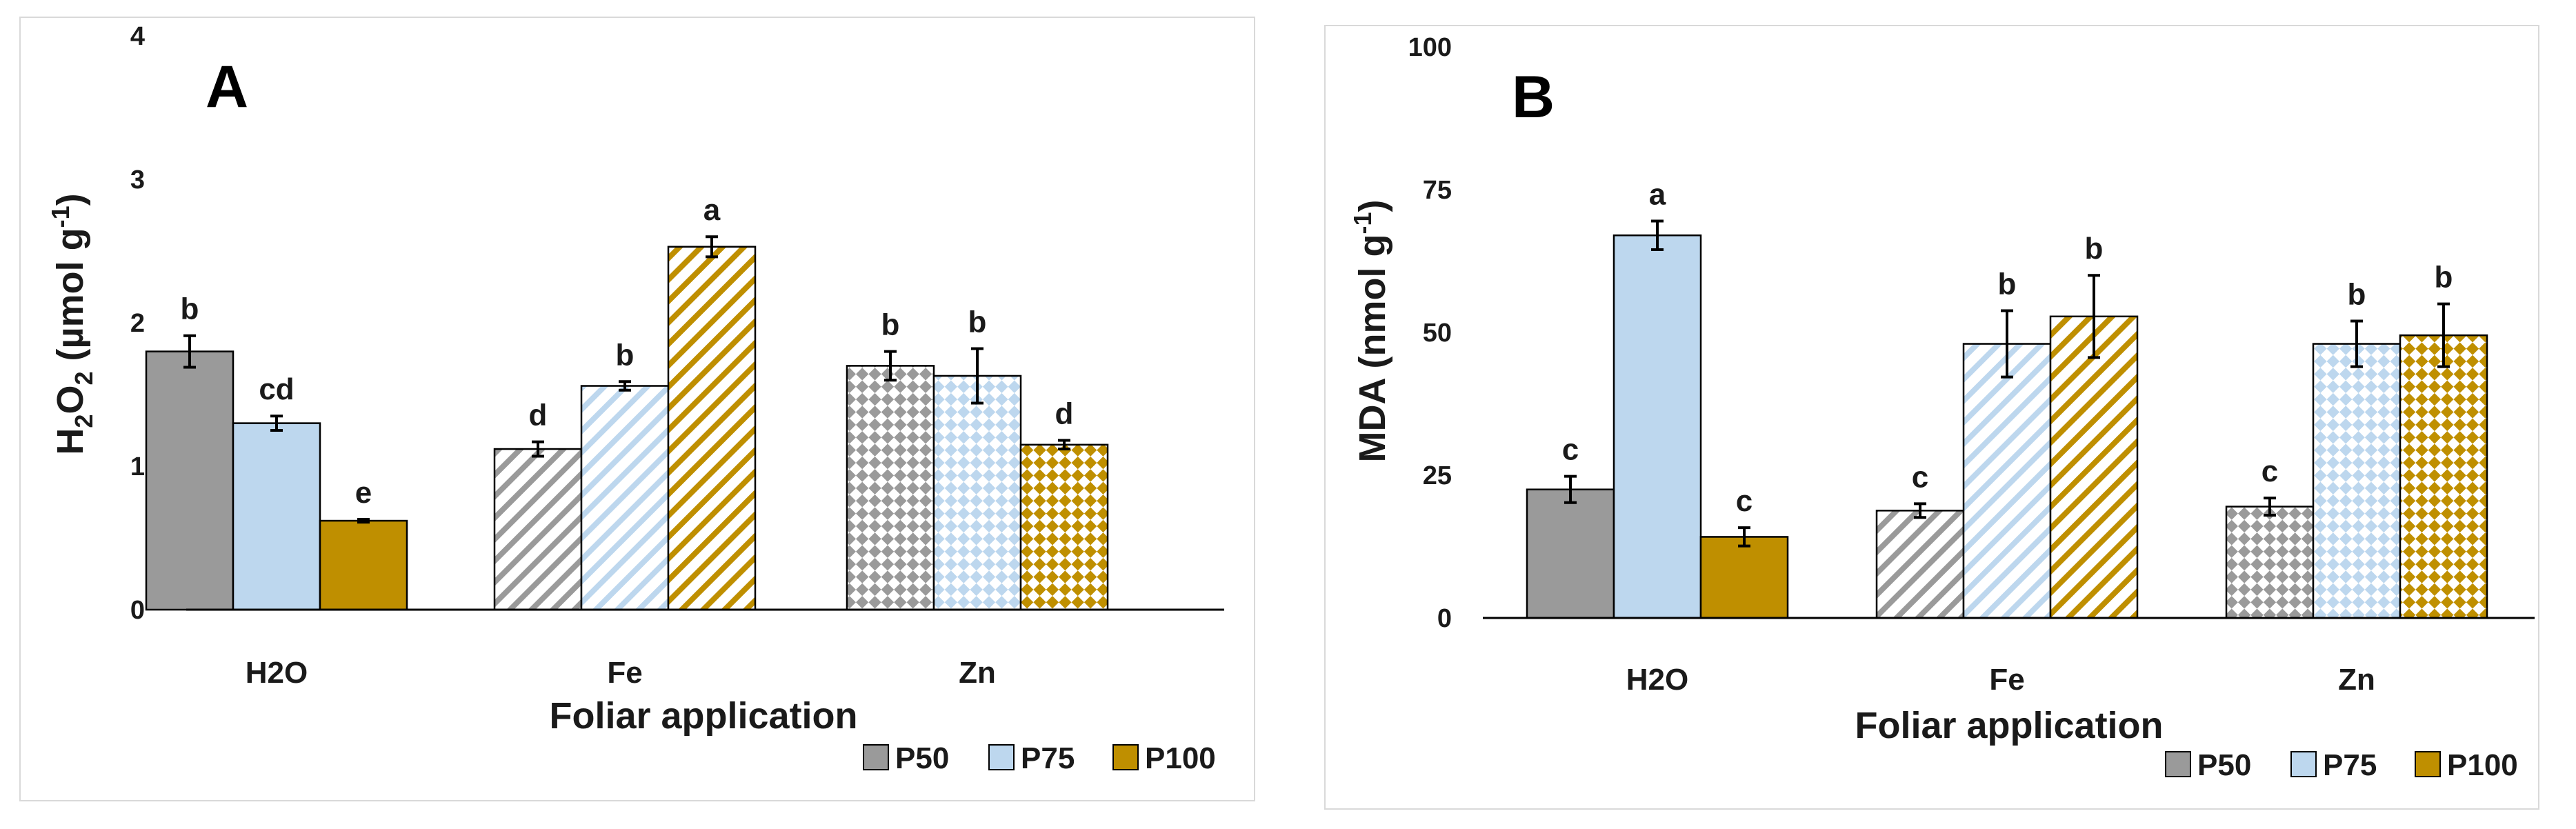 This screenshot has height=829, width=2576. Describe the element at coordinates (137, 323) in the screenshot. I see `y-tick-label: 2` at that location.